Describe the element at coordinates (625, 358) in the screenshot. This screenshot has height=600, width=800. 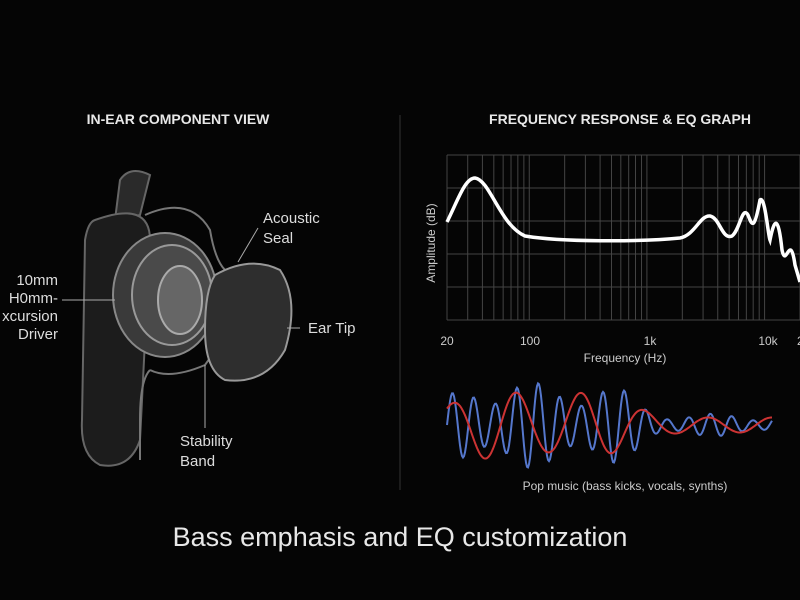
I see `x-axis-label: Frequency (Hz)` at that location.